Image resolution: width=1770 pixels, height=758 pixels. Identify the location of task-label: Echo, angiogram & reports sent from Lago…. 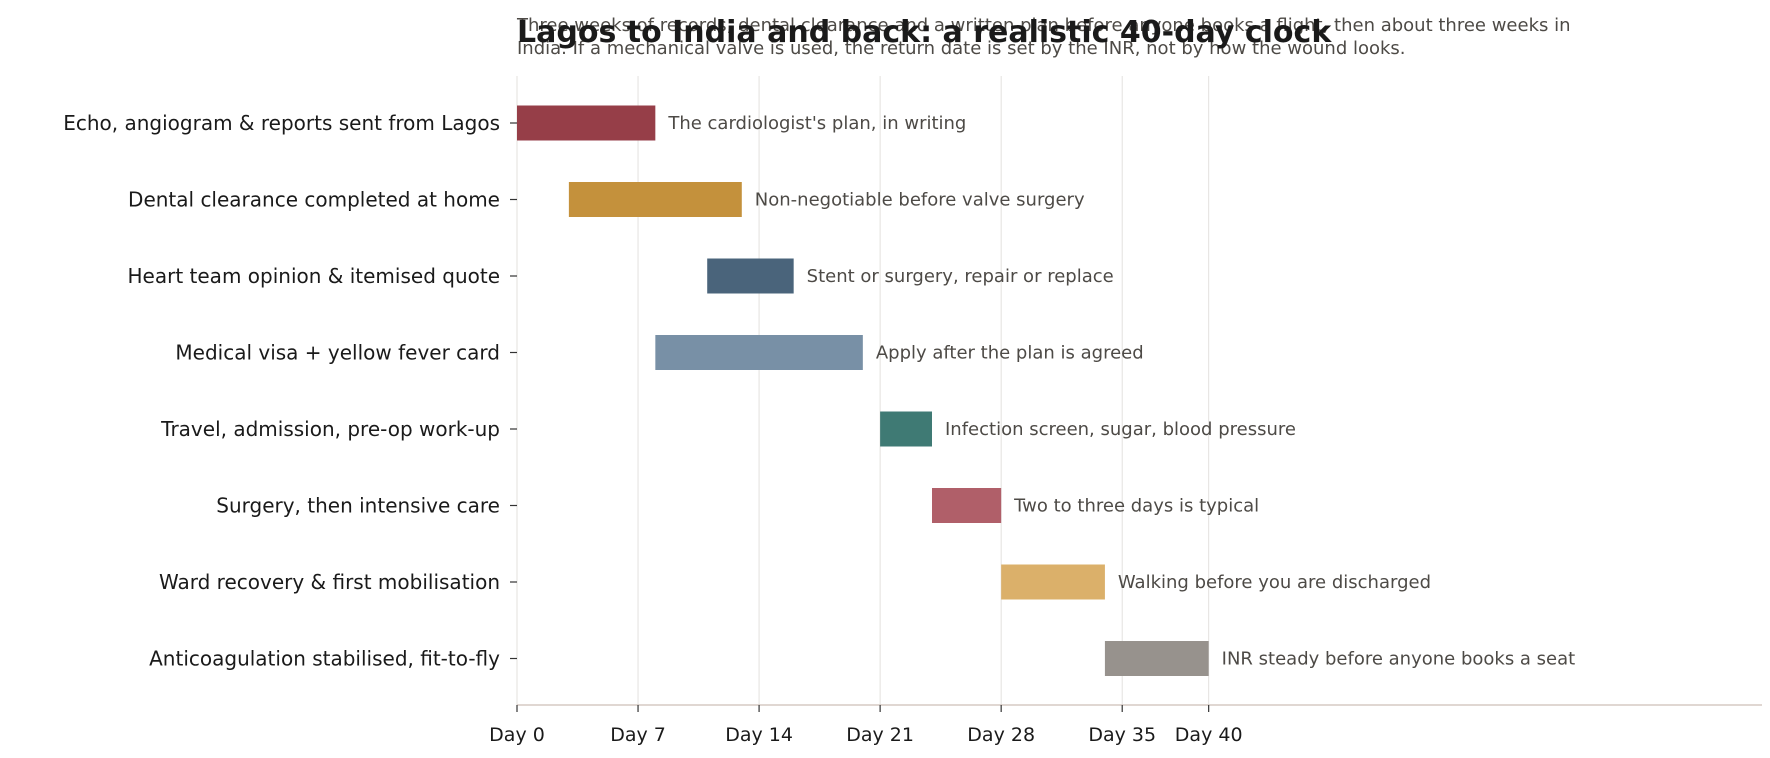
(281, 123).